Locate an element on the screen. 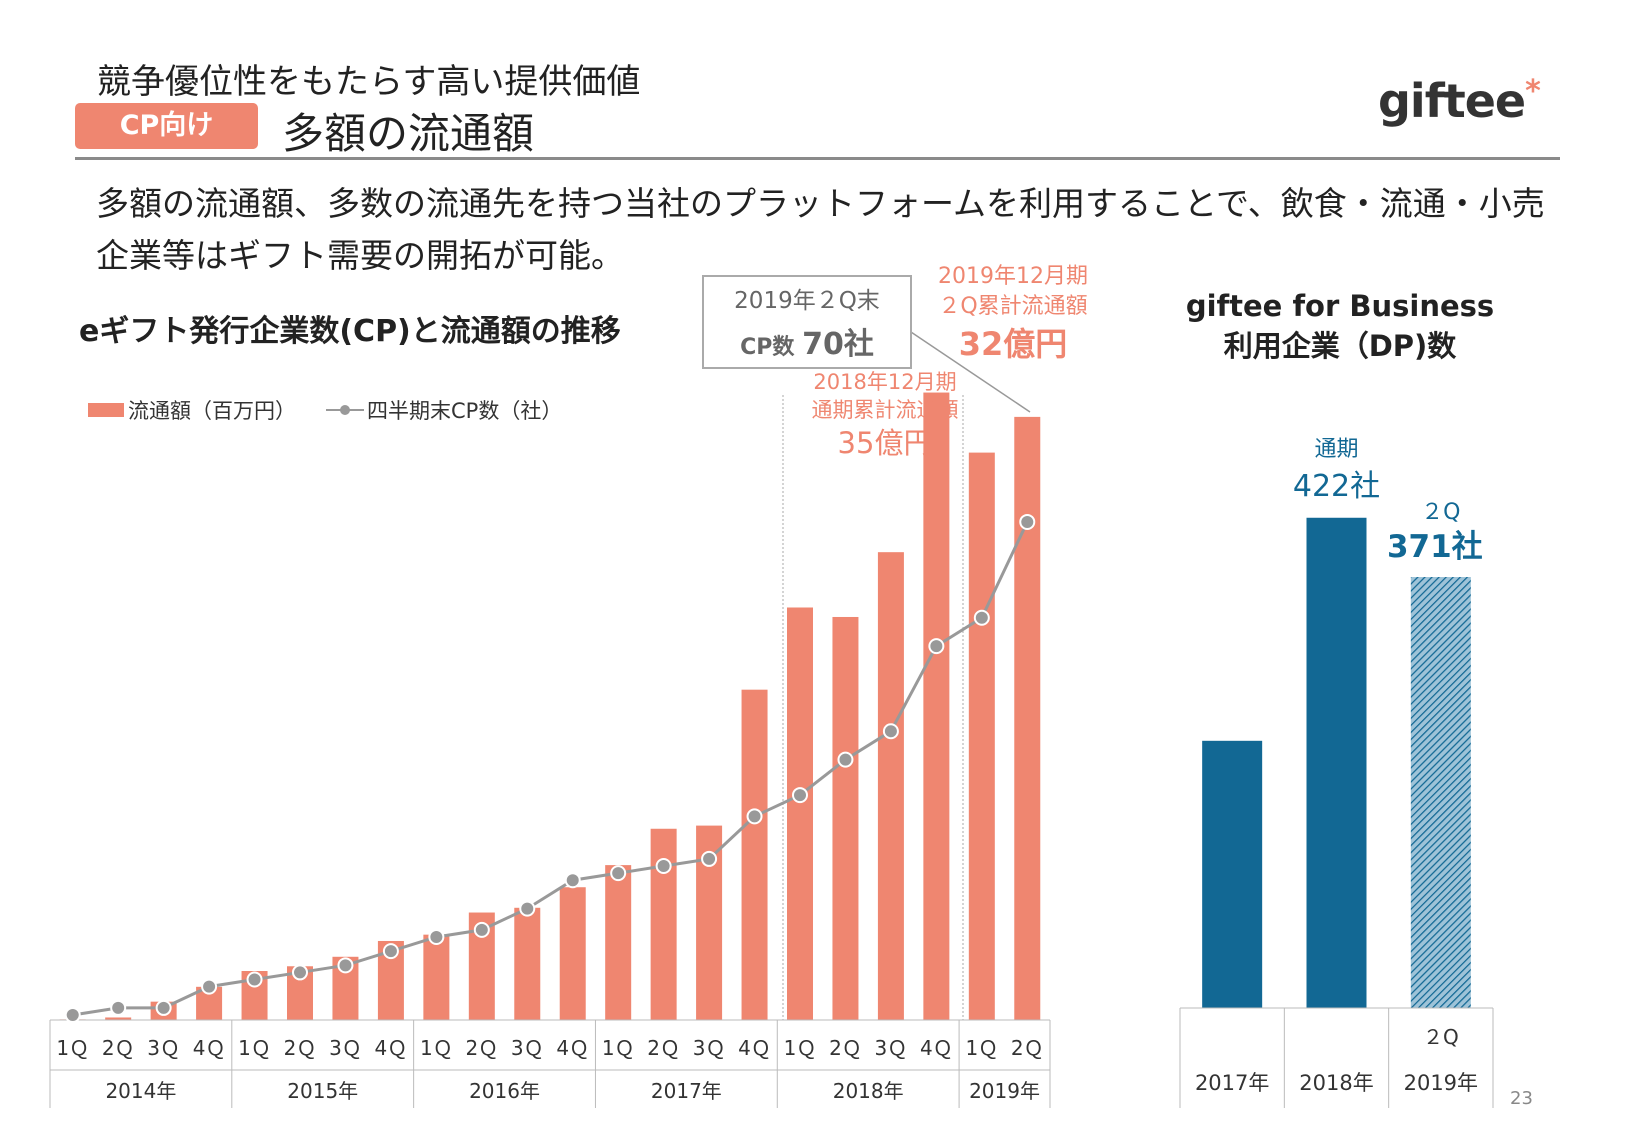 This screenshot has width=1625, height=1125. year-tick-label: 2016年 is located at coordinates (504, 1091).